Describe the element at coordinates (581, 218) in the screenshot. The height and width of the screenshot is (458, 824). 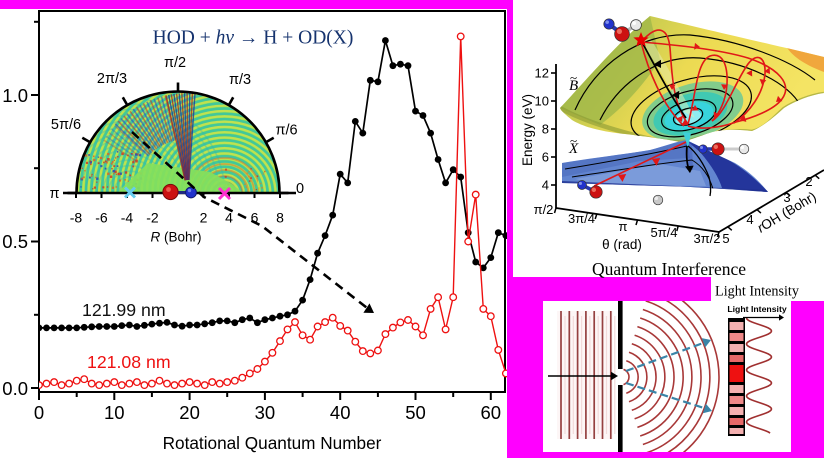
I see `svg-text: 3π/4` at that location.